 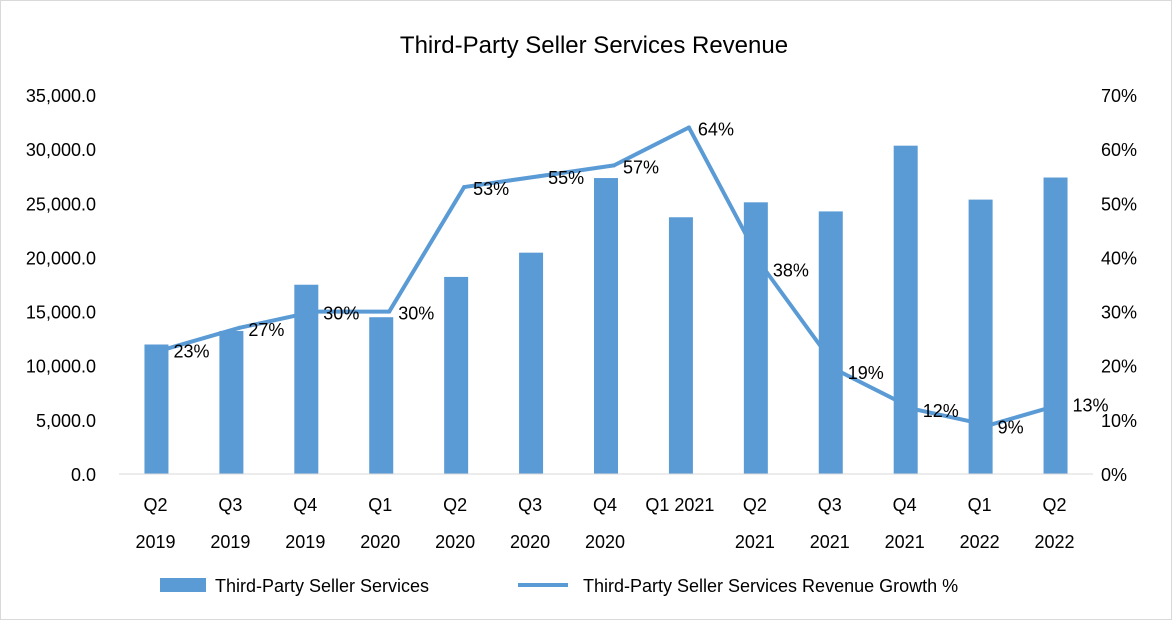 What do you see at coordinates (716, 129) in the screenshot?
I see `growth-data-label: 64%` at bounding box center [716, 129].